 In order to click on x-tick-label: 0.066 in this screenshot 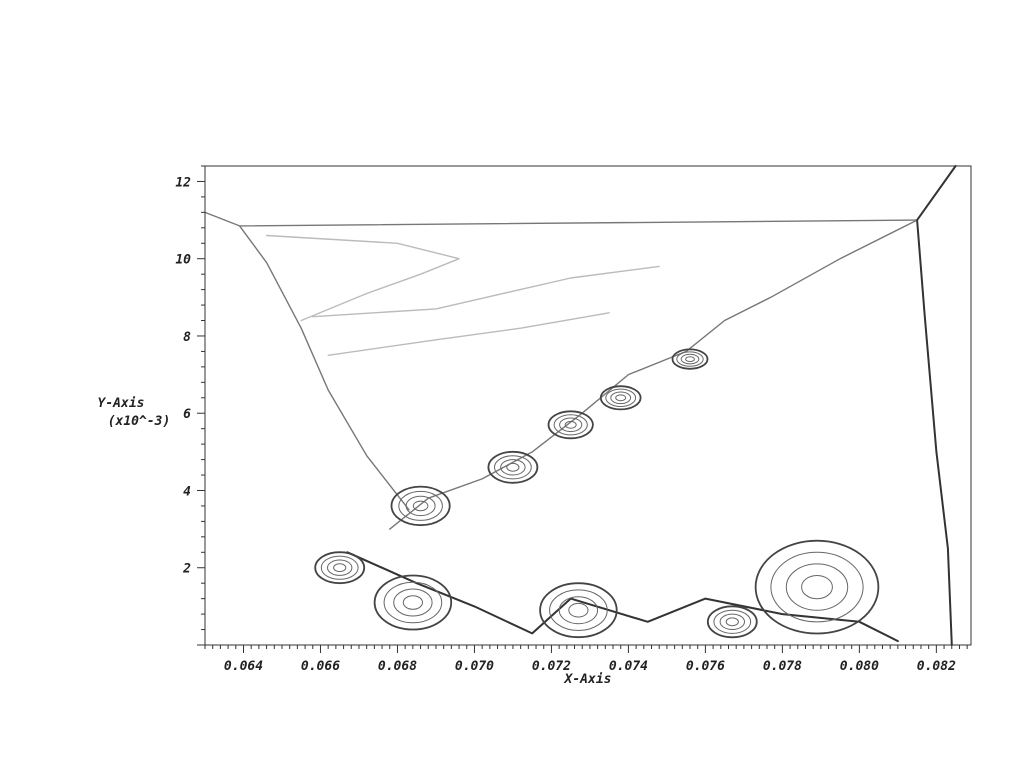, I will do `click(320, 666)`.